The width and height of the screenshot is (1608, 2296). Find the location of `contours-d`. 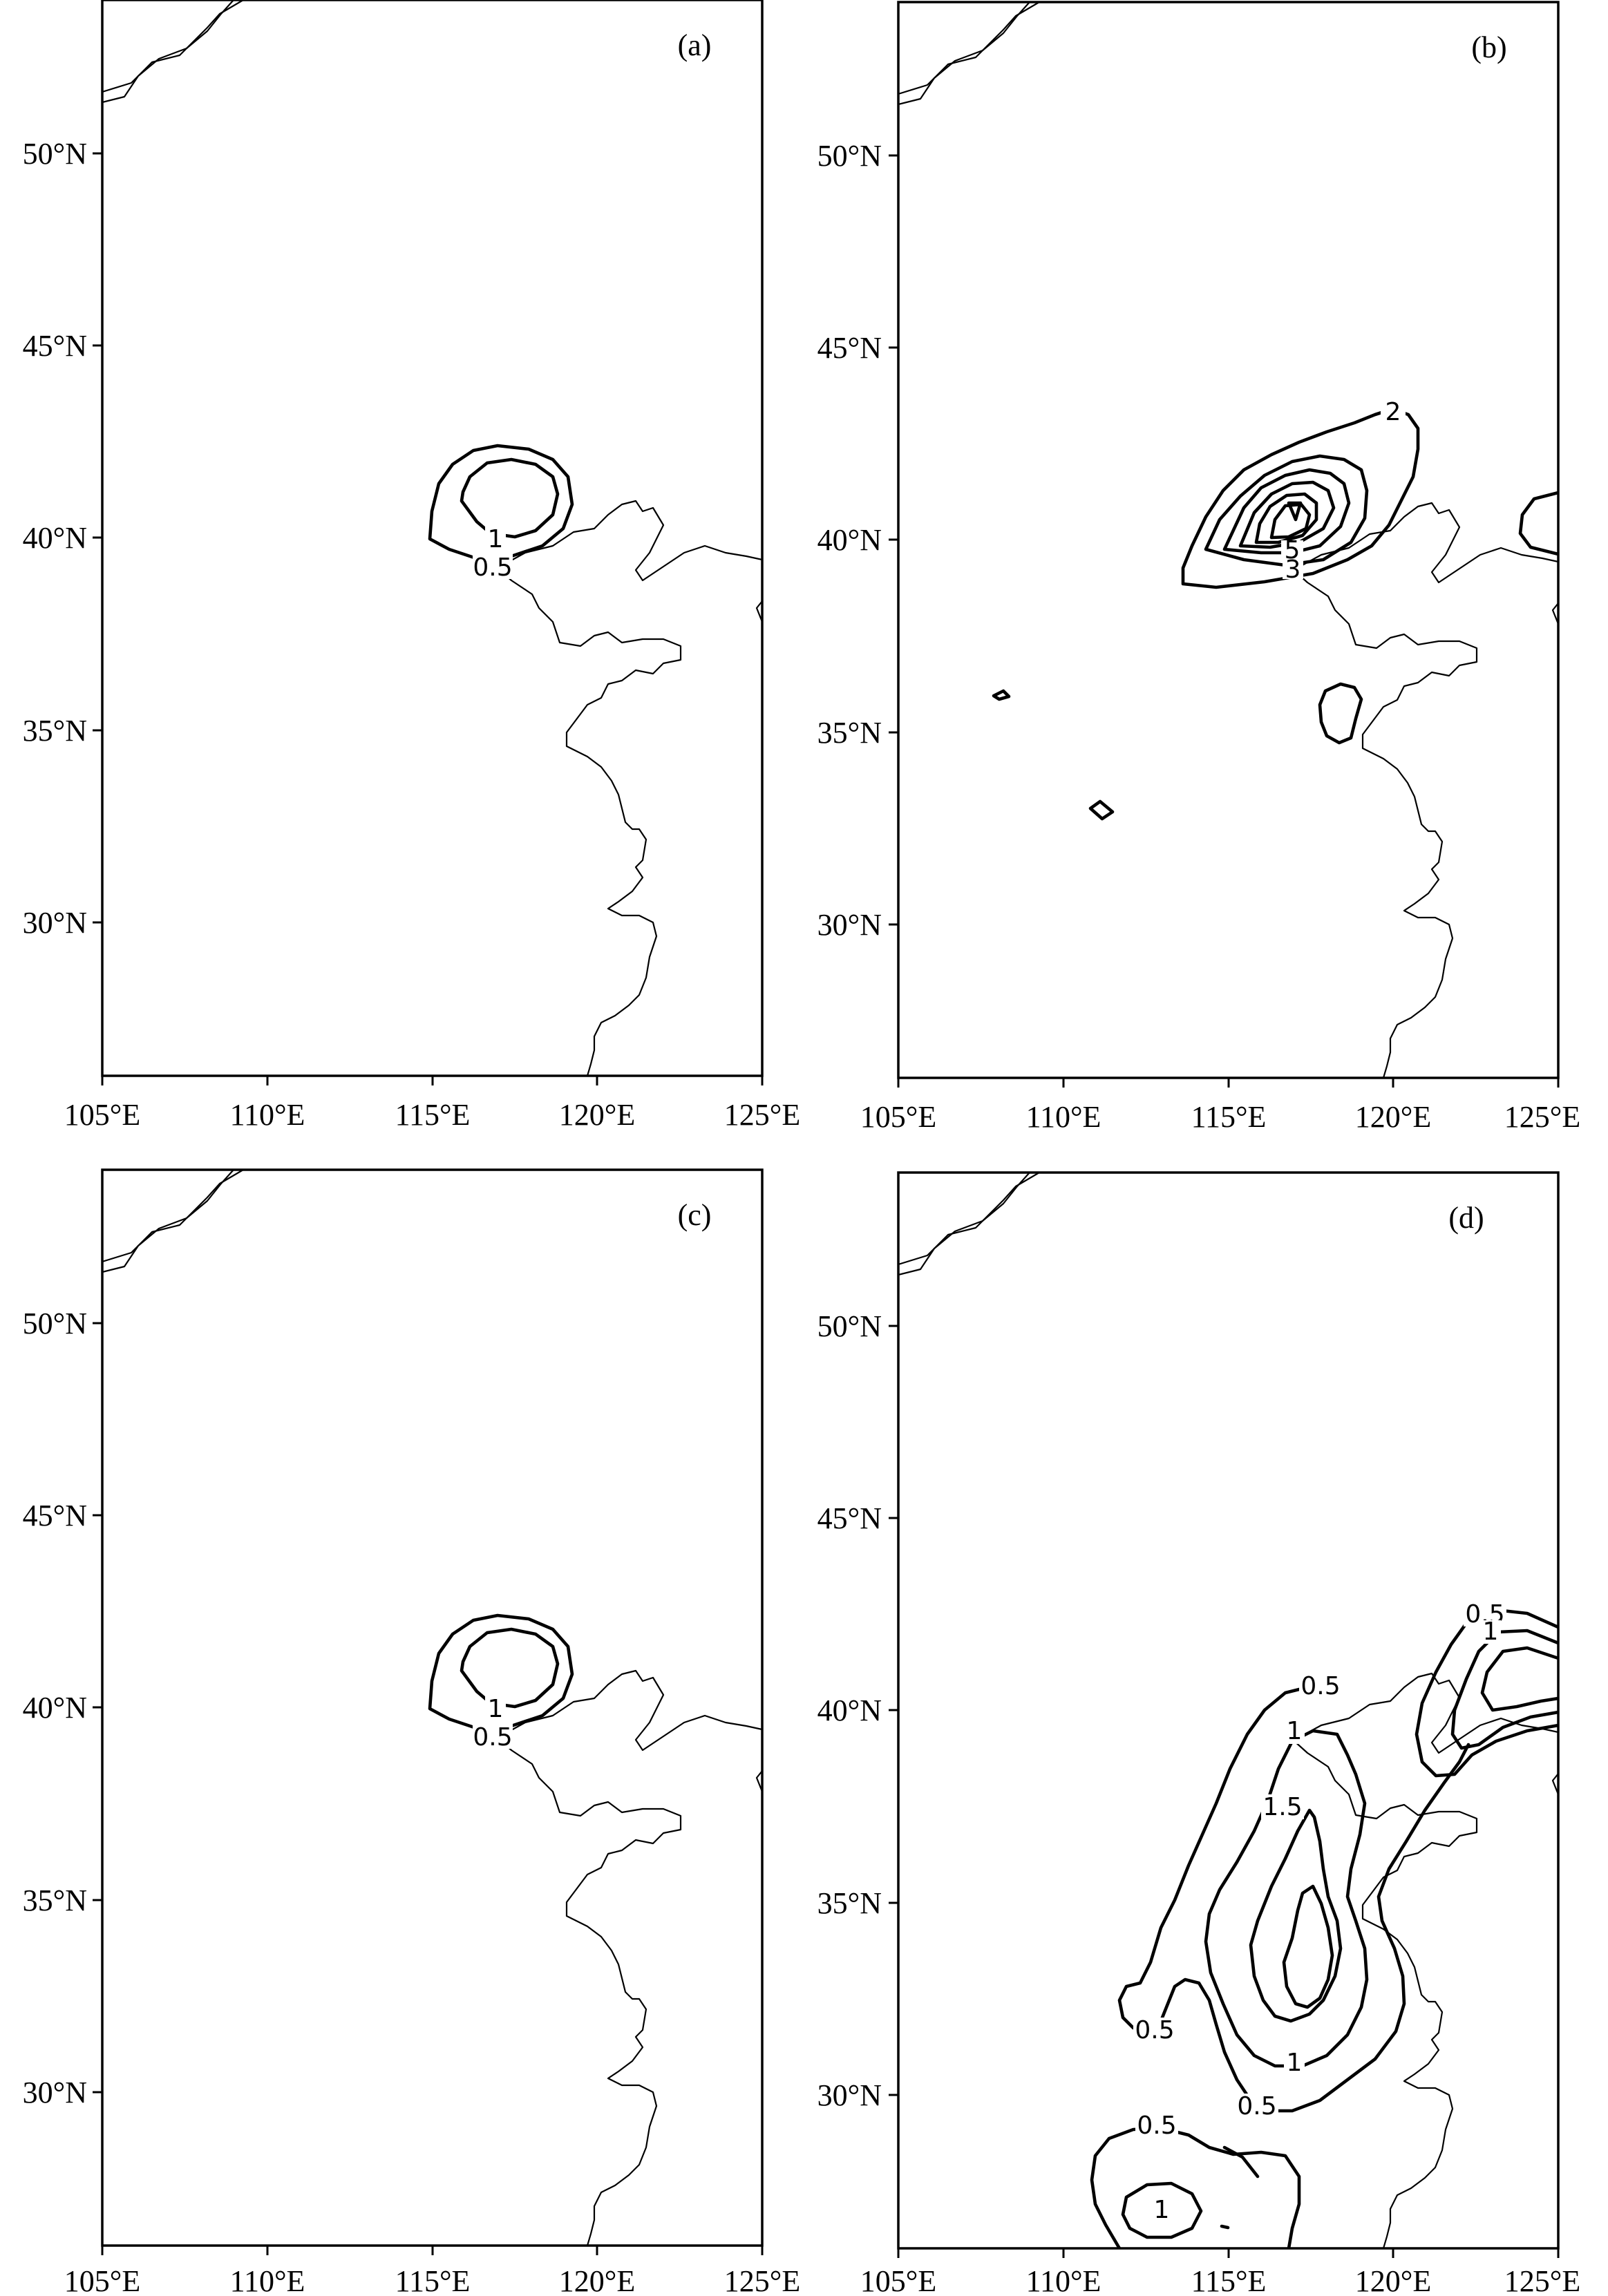

contours-d is located at coordinates (1324, 1928).